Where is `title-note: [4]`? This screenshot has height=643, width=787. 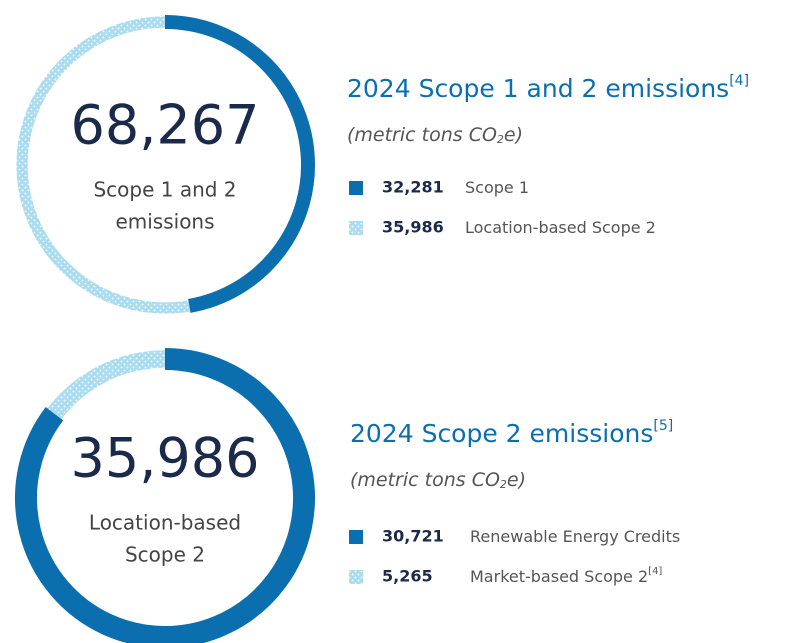
title-note: [4] is located at coordinates (739, 81).